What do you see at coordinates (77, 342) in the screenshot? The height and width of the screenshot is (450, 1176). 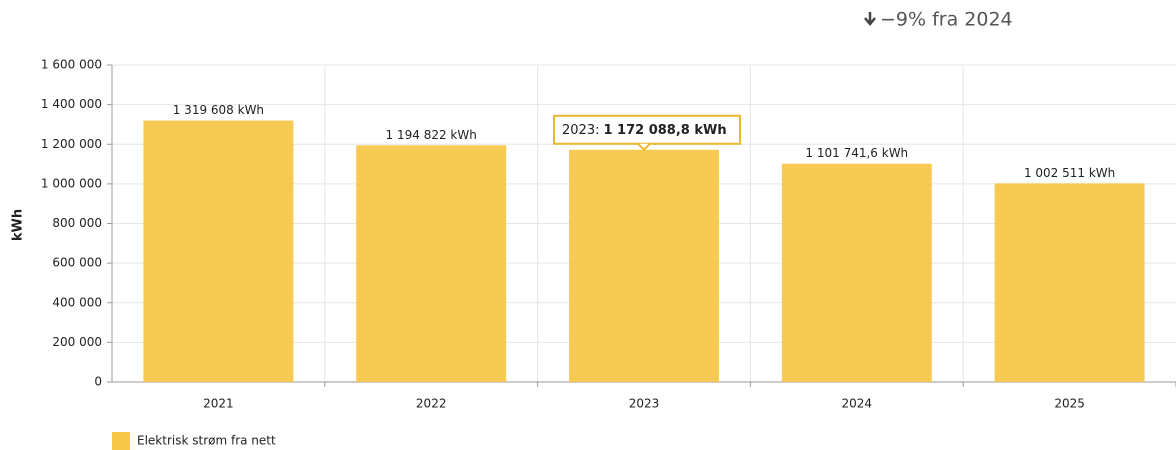 I see `y-tick-label: 200 000` at bounding box center [77, 342].